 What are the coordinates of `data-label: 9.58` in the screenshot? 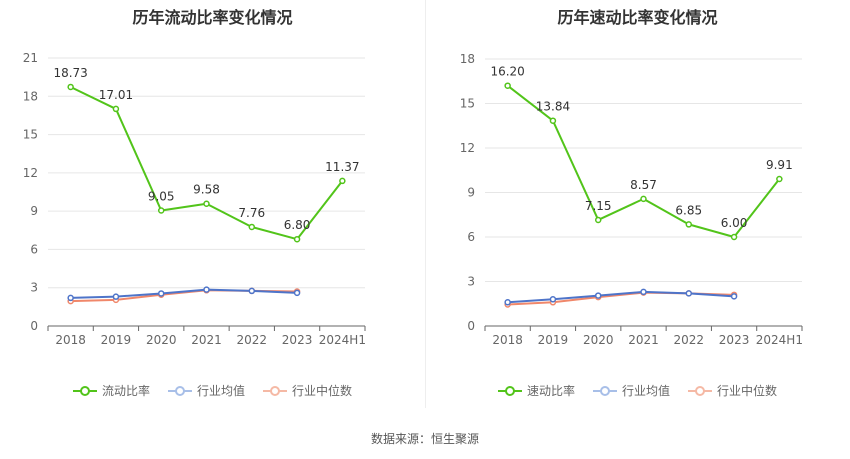 It's located at (206, 190).